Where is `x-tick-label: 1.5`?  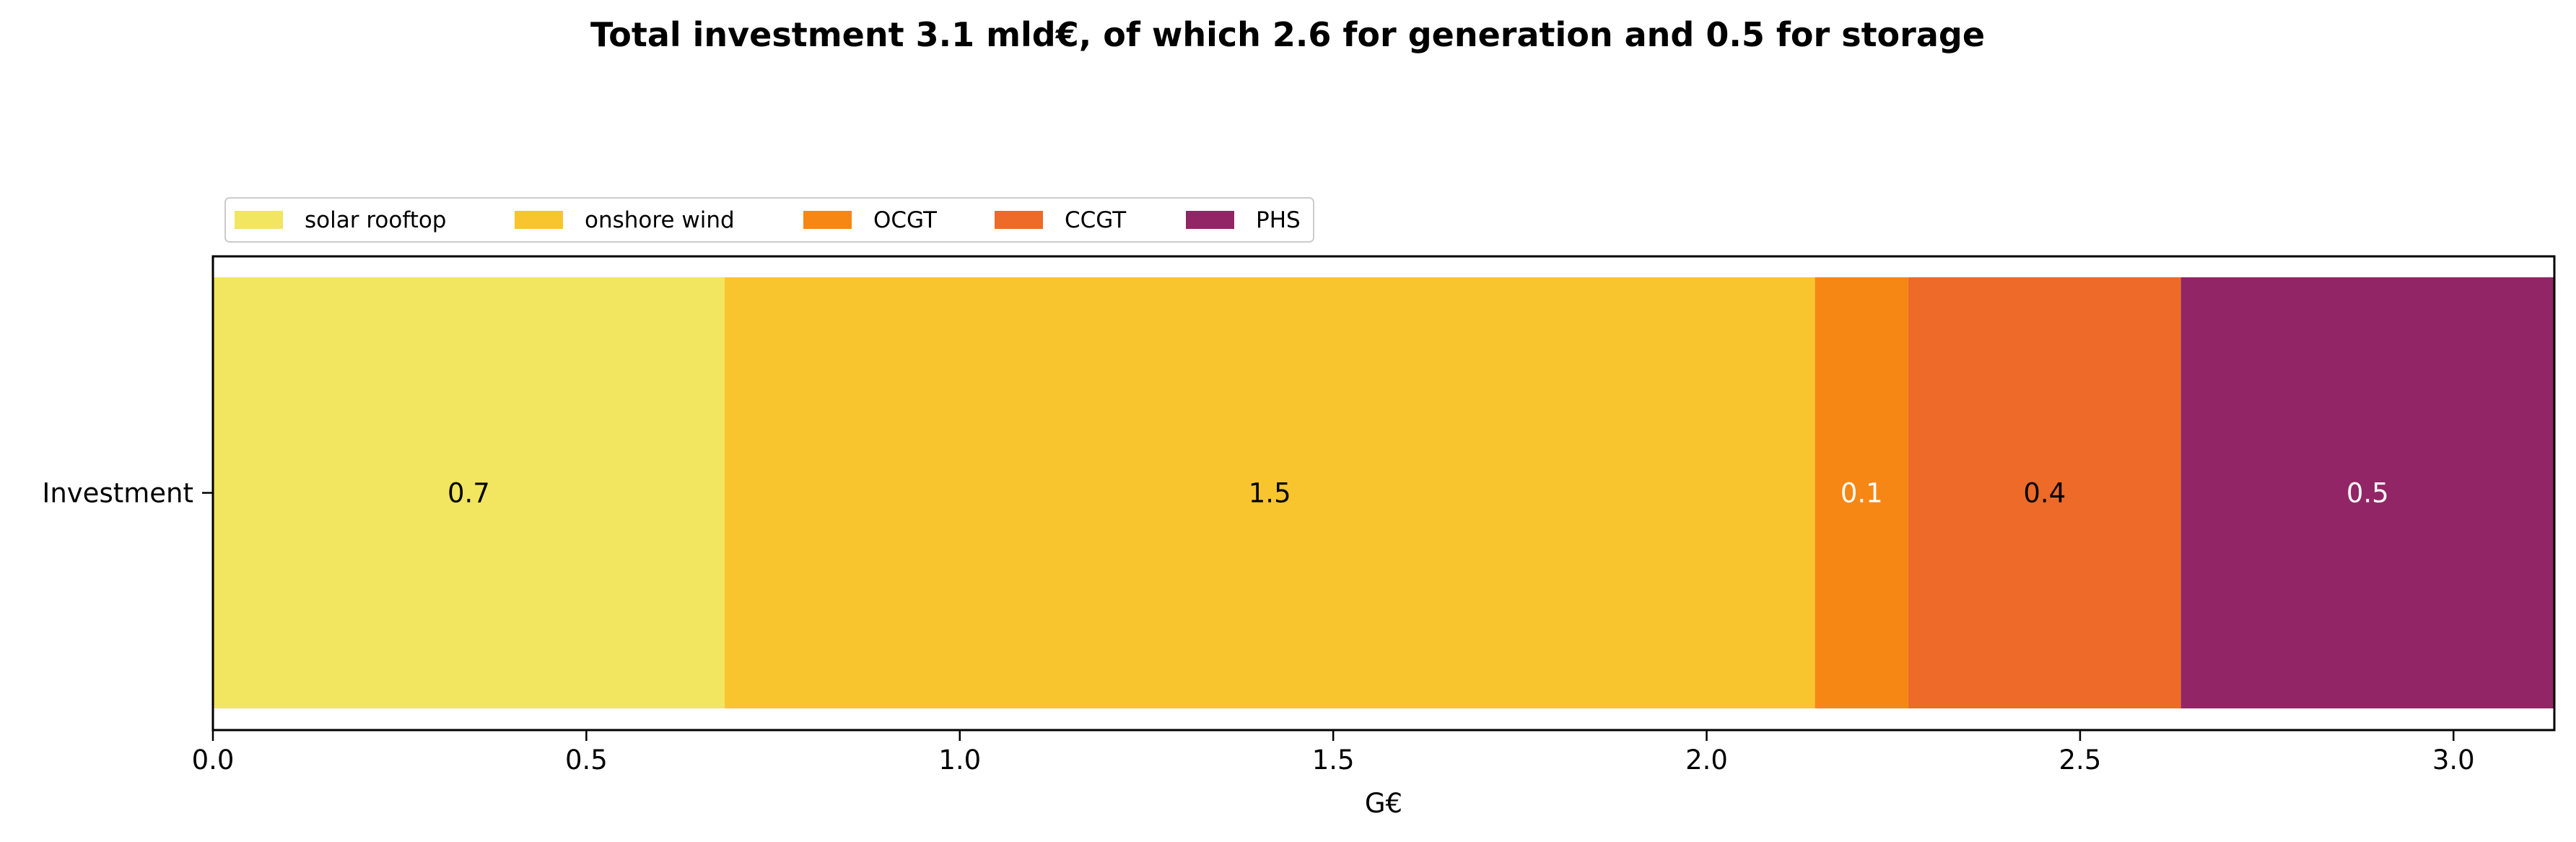
x-tick-label: 1.5 is located at coordinates (1333, 761).